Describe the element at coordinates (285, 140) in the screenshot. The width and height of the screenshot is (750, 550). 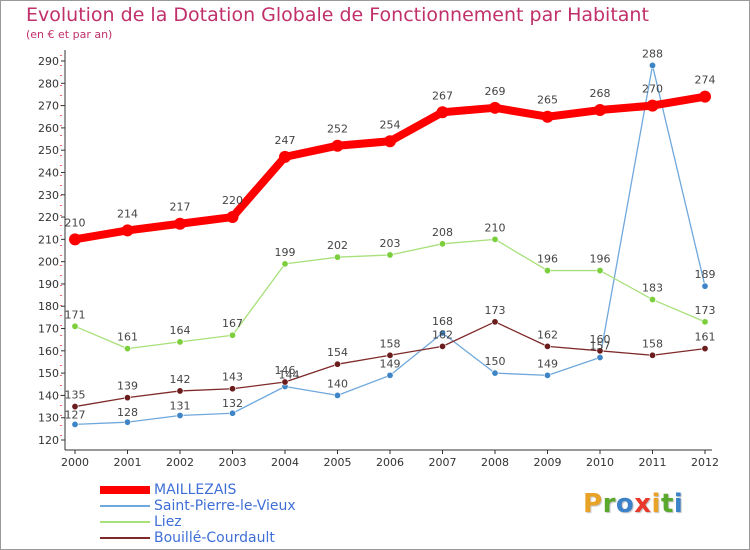
I see `data-label-maillezais: 247` at that location.